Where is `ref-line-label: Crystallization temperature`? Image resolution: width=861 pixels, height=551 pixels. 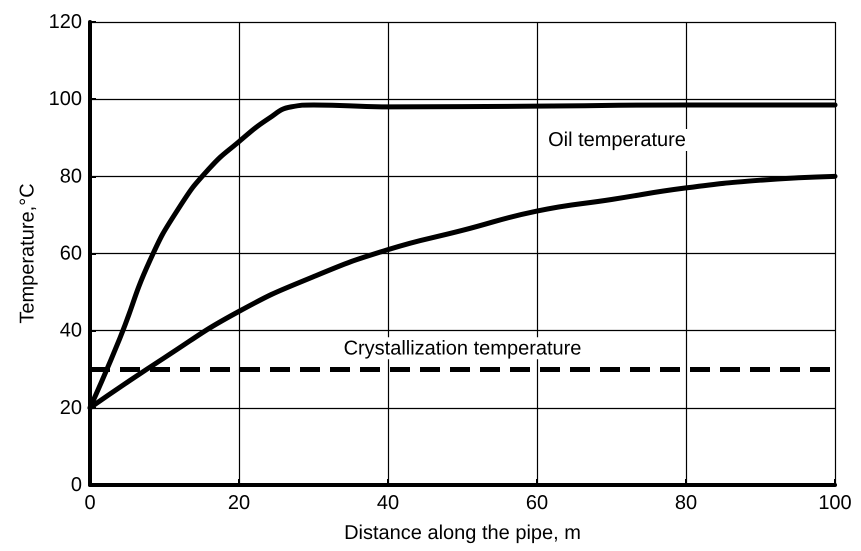
ref-line-label: Crystallization temperature is located at coordinates (463, 348).